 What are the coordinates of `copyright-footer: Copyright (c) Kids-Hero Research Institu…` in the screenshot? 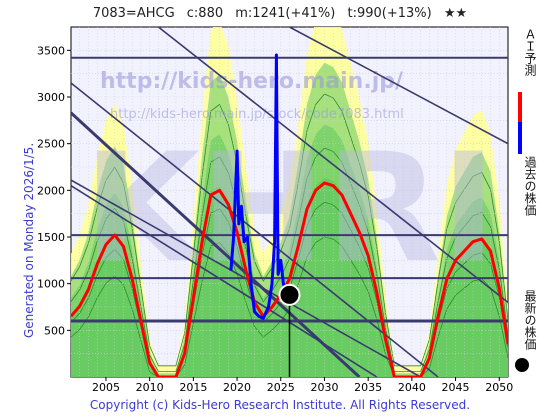 It's located at (280, 405).